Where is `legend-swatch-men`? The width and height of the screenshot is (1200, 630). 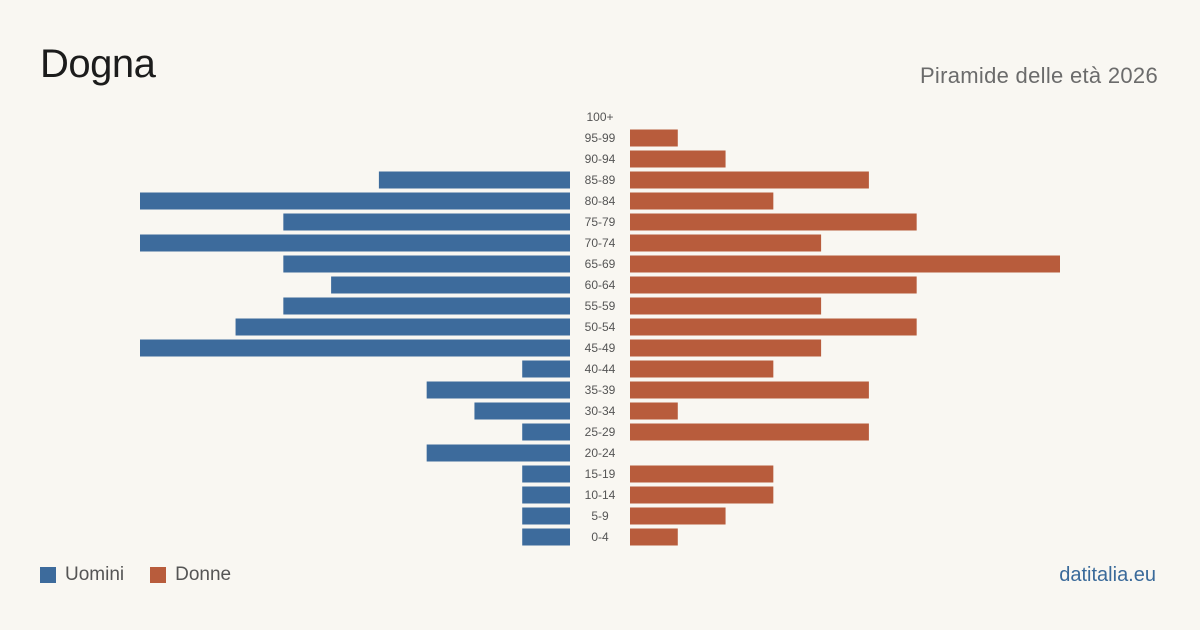 legend-swatch-men is located at coordinates (48, 575).